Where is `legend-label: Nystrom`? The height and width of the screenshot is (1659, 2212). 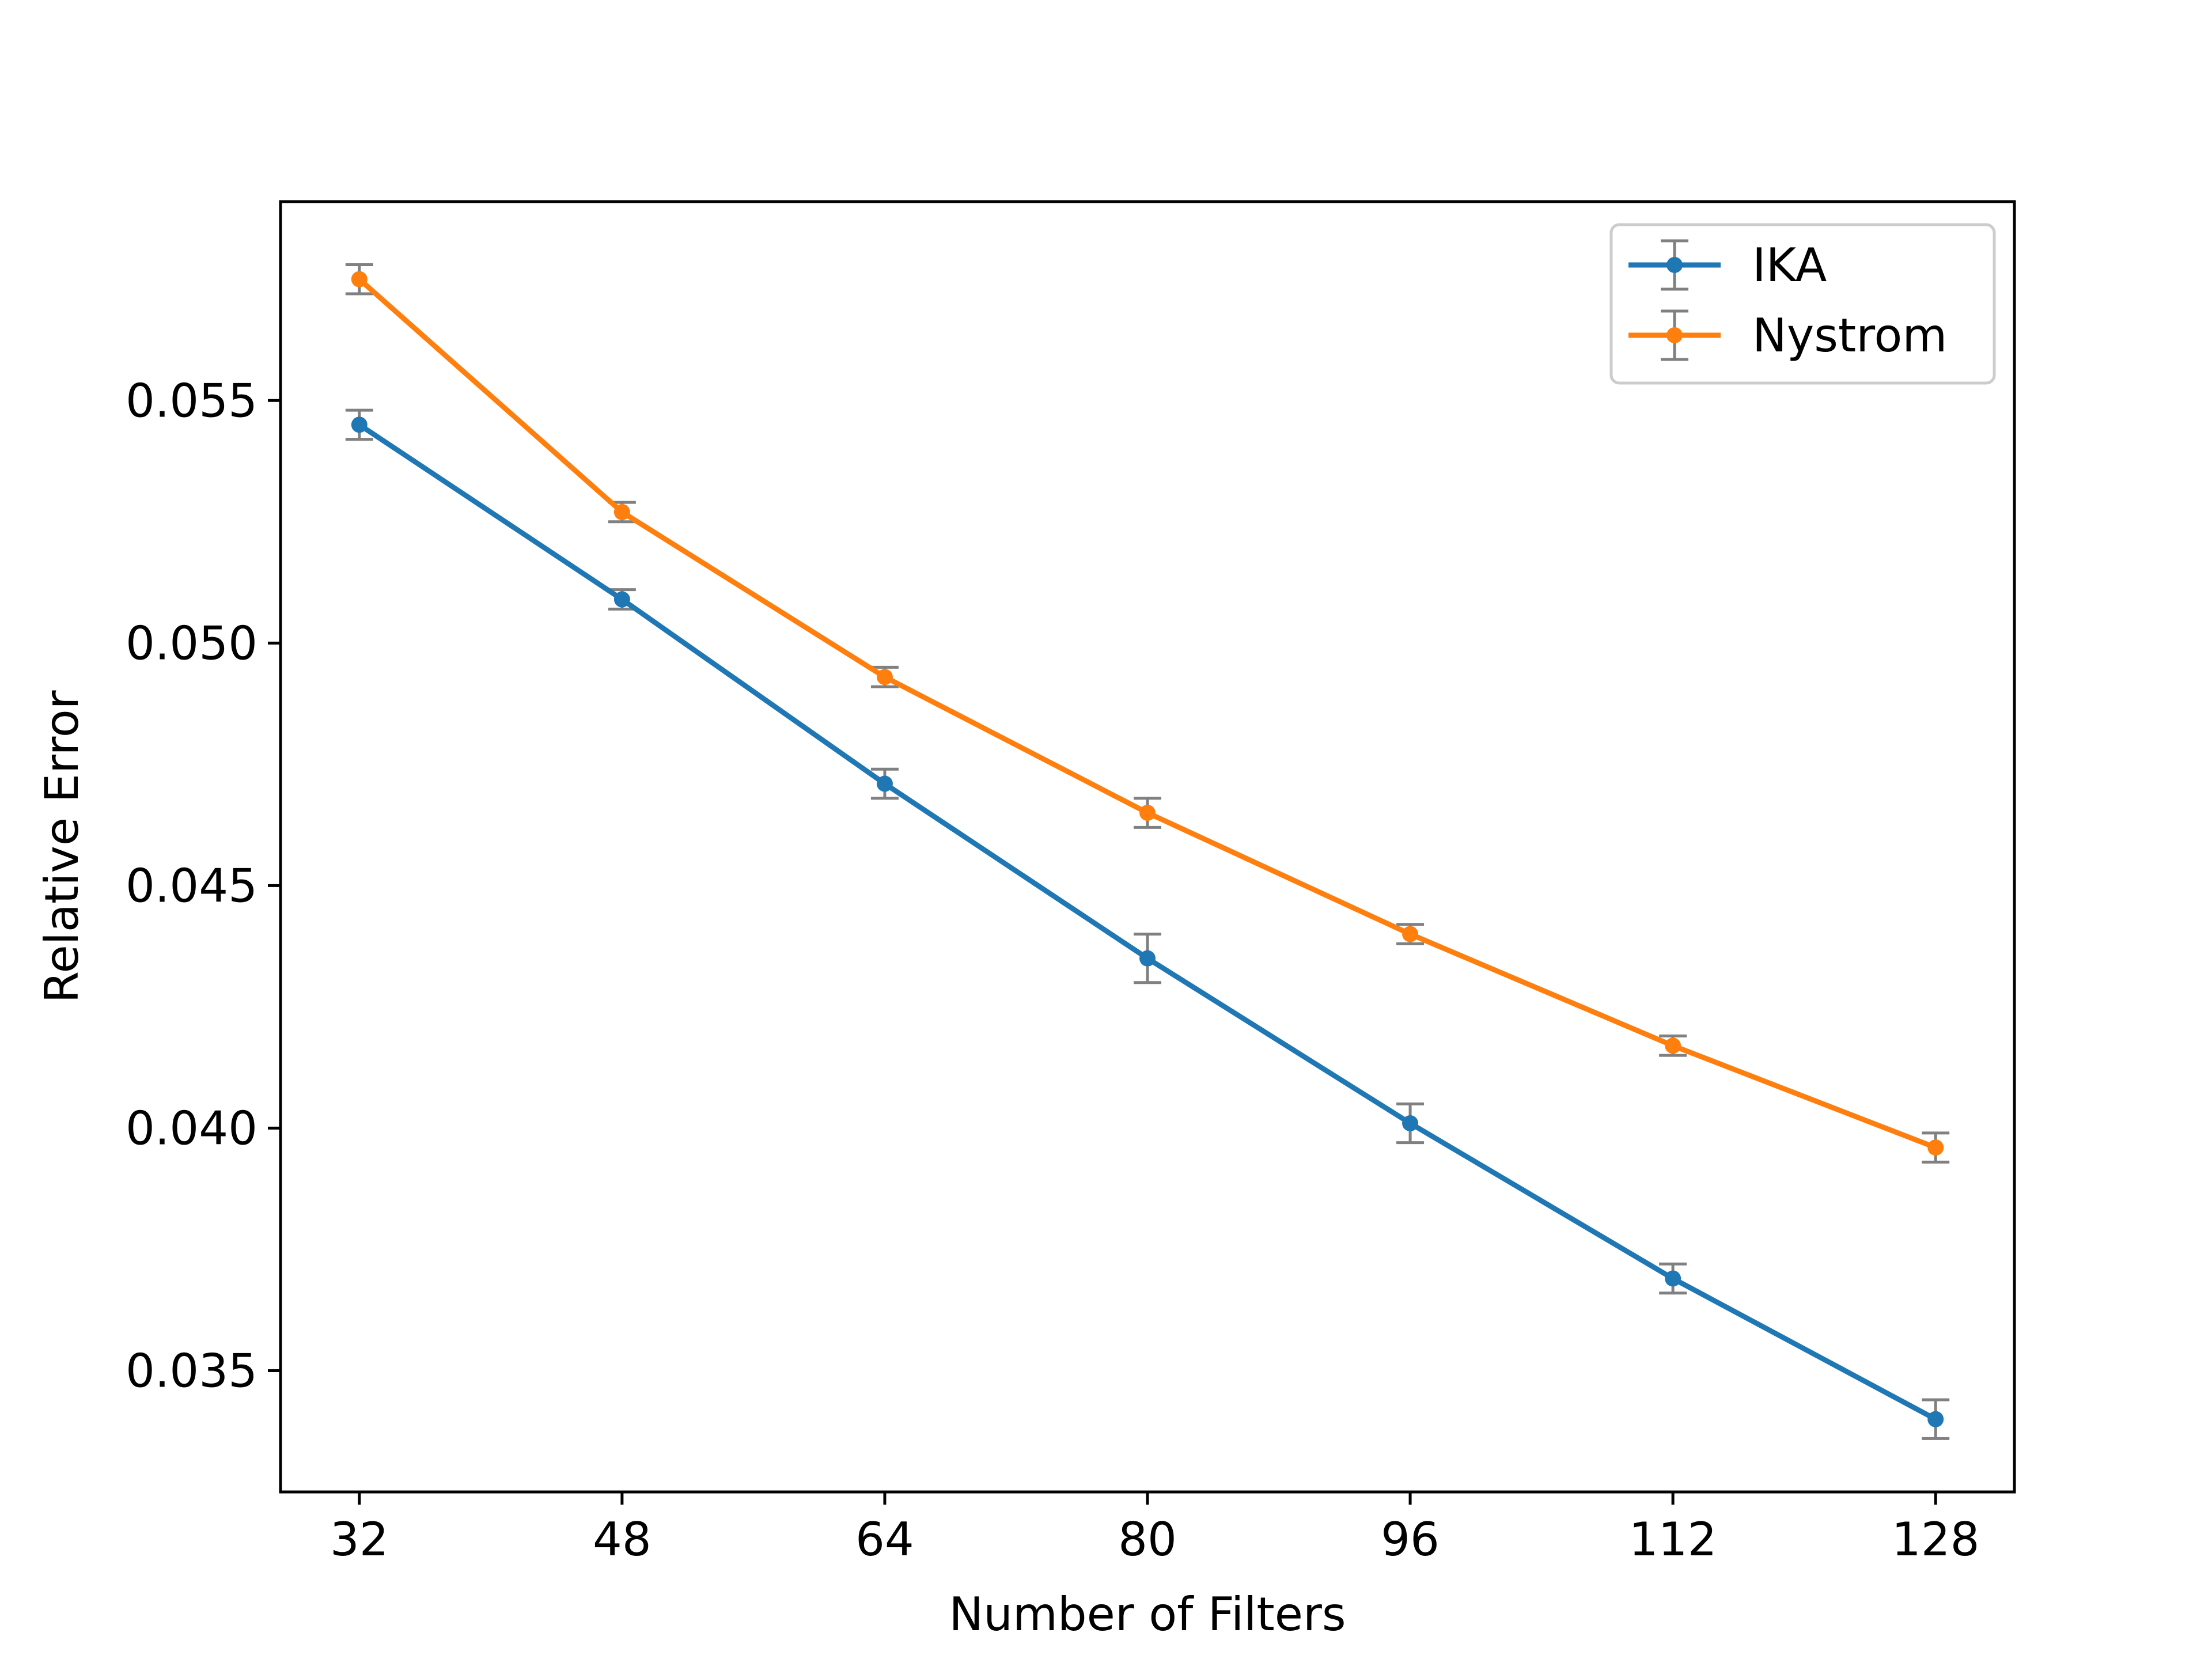 legend-label: Nystrom is located at coordinates (1849, 335).